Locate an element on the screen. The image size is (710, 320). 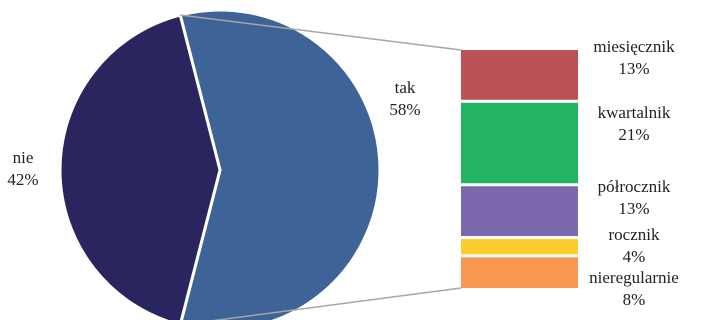
bar-segment-polrocznik is located at coordinates (519, 211).